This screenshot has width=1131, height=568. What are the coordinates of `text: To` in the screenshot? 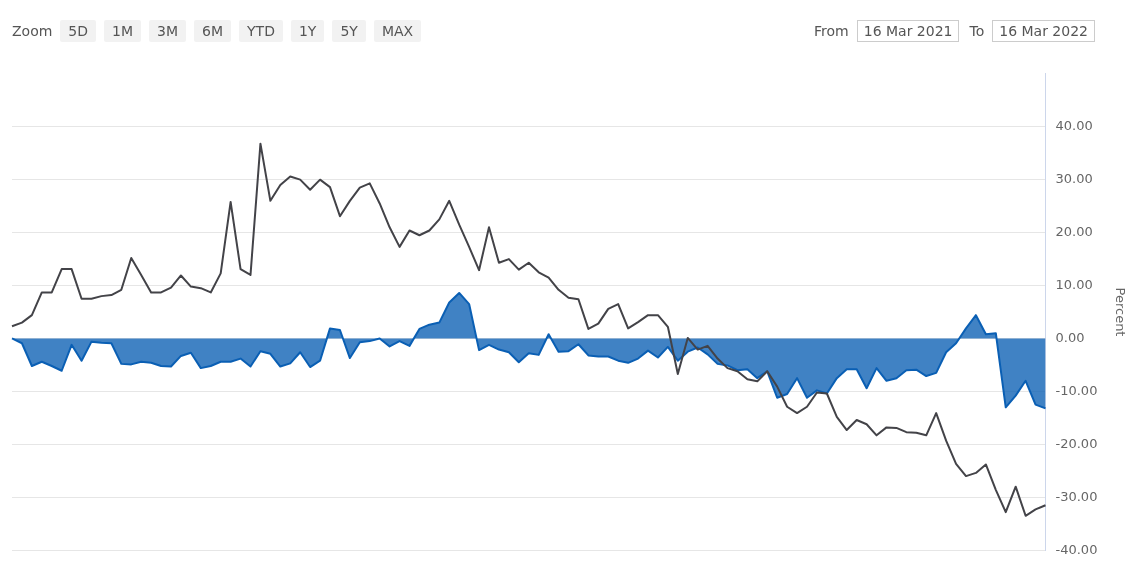 It's located at (977, 31).